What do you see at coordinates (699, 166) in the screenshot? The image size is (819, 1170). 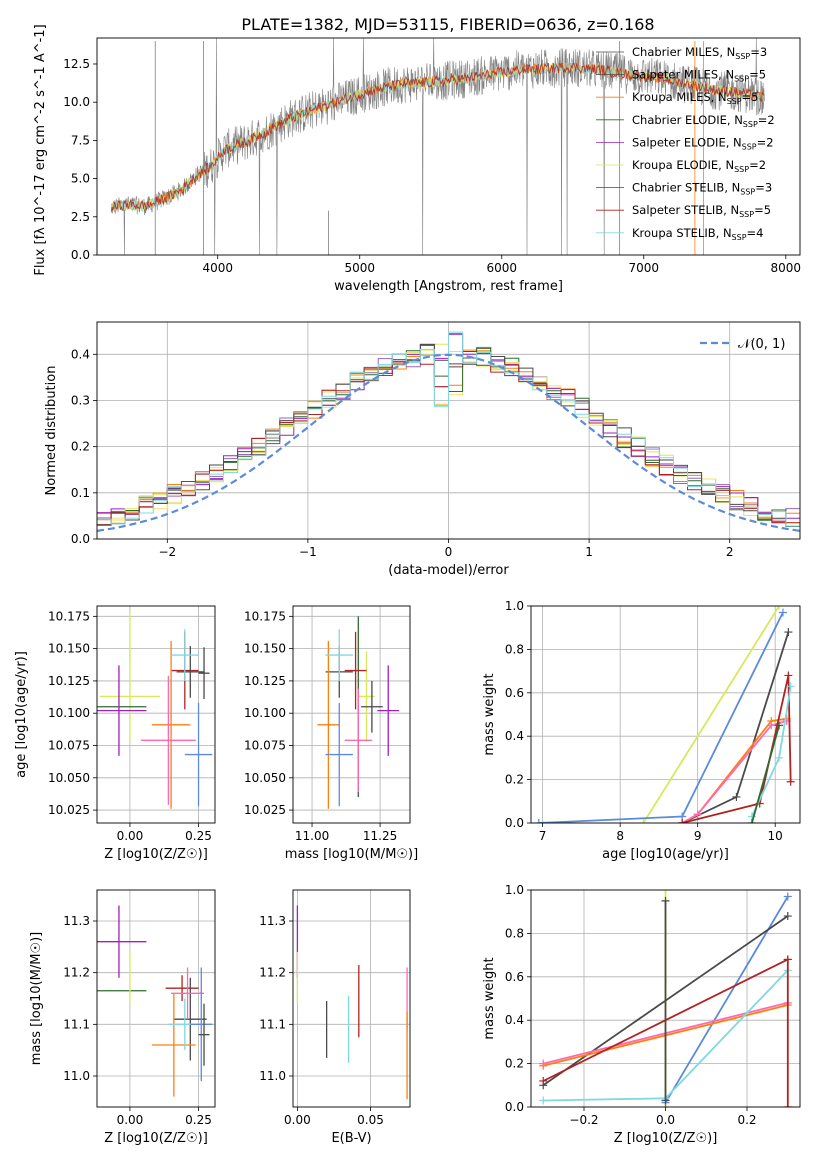 I see `legend-entry: Kroupa ELODIE, NSSP=2` at bounding box center [699, 166].